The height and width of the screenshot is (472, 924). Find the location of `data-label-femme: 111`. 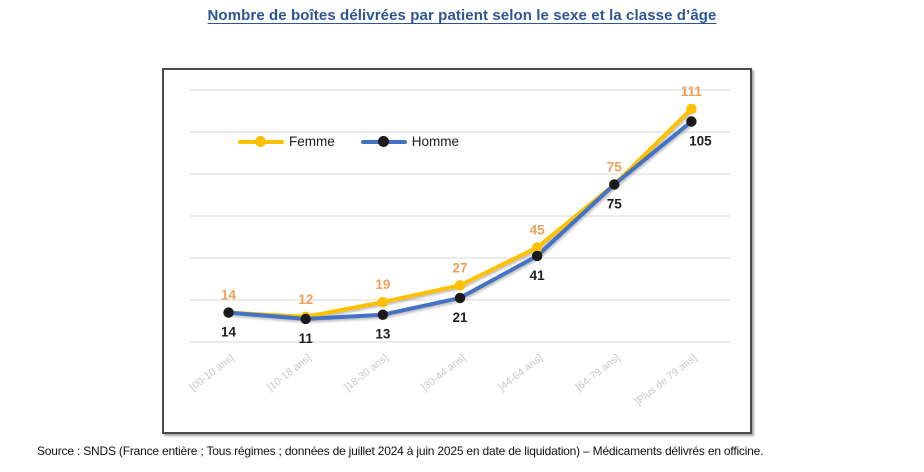

data-label-femme: 111 is located at coordinates (692, 91).